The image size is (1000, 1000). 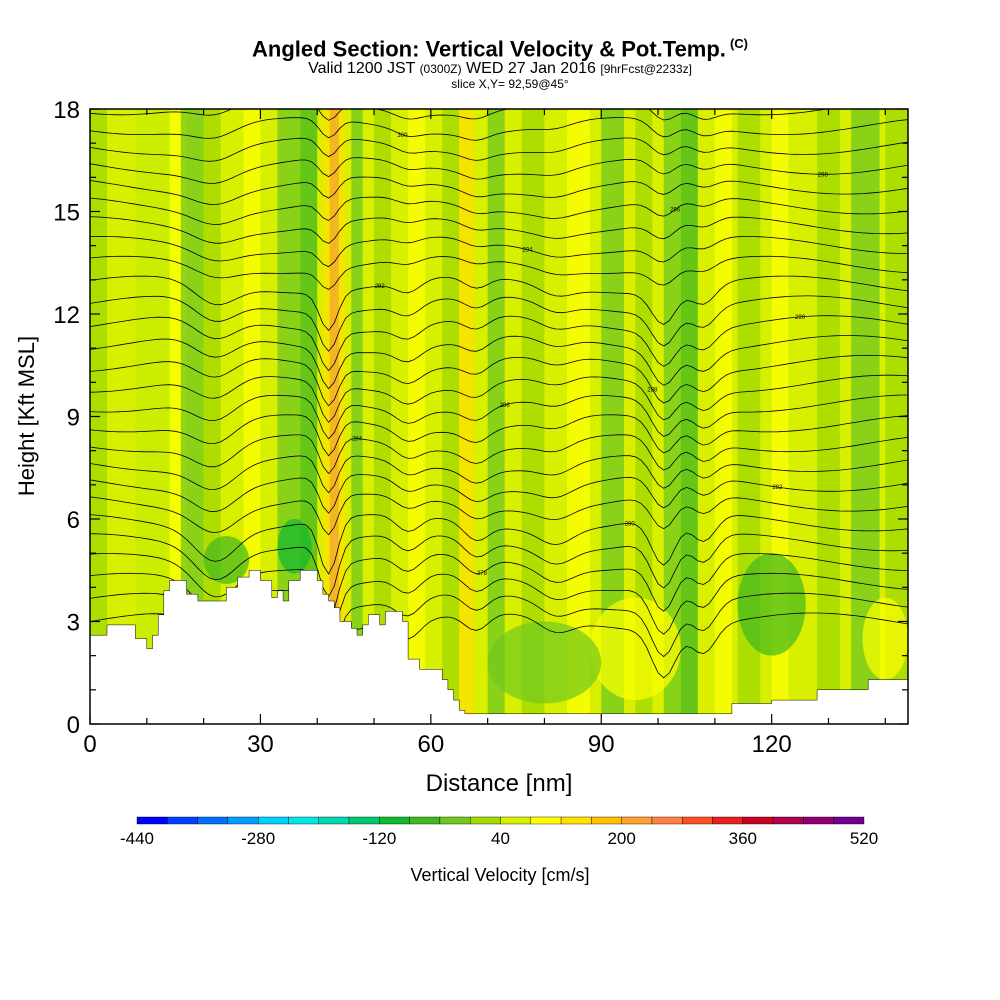 I want to click on colorbar-tick-labels: -440 -280 -120 40 200 360 520, so click(x=499, y=838).